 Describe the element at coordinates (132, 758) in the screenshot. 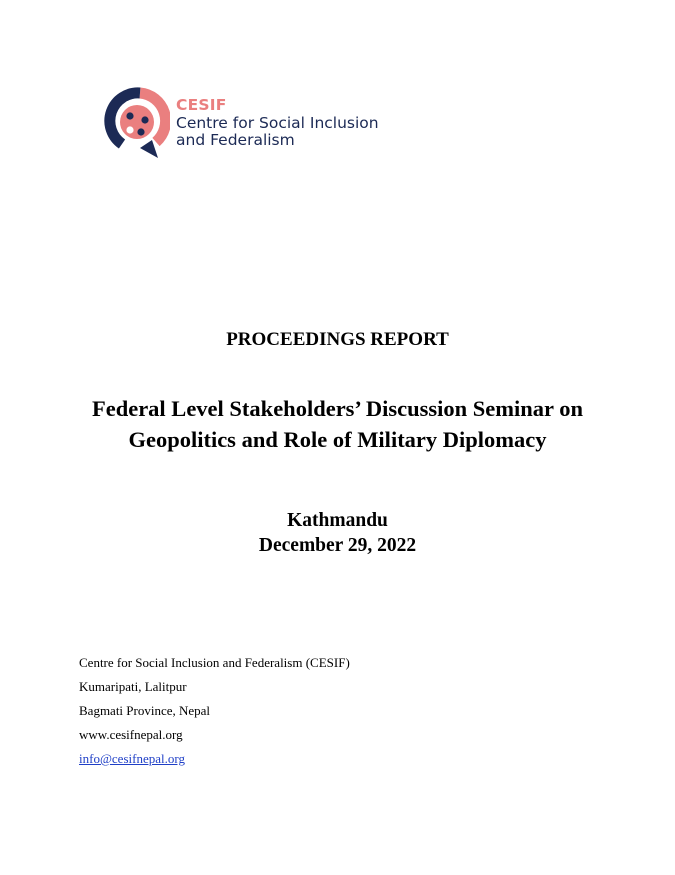

I see `email-link: info@cesifnepal.org` at that location.